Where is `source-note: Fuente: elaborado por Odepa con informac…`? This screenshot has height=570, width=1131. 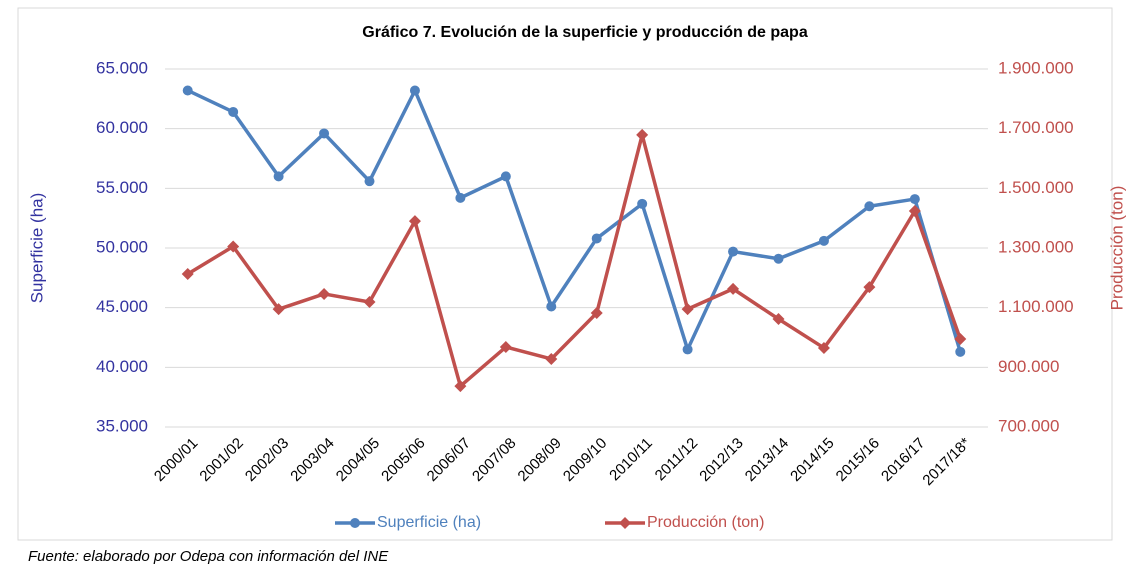
source-note: Fuente: elaborado por Odepa con informac… is located at coordinates (208, 556).